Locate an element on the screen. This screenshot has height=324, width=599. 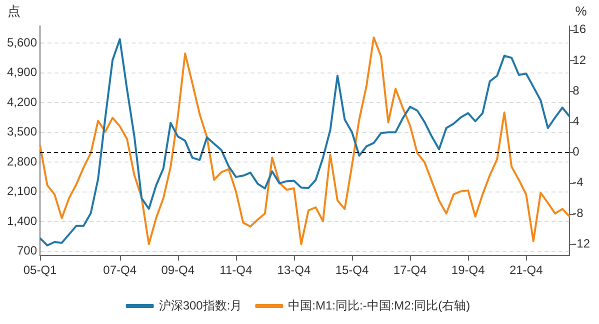
y2-tick-label: 16 is located at coordinates (579, 29).